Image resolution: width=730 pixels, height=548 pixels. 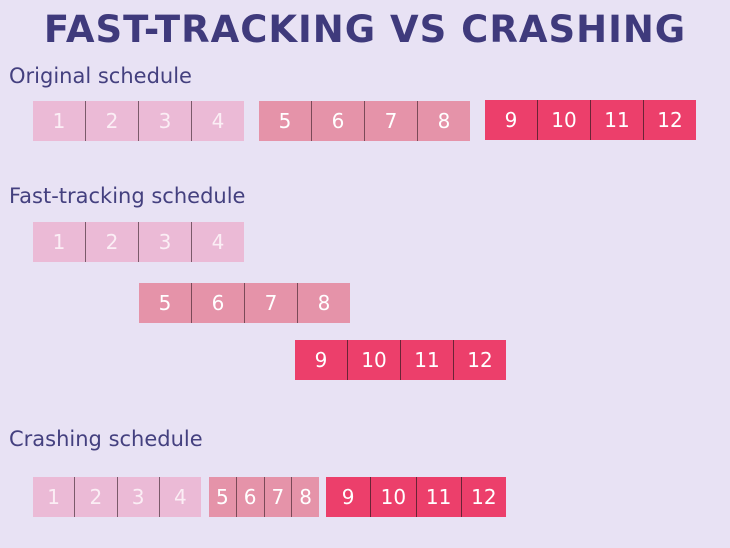 I want to click on crashing-schedule-label: Crashing schedule, so click(x=106, y=439).